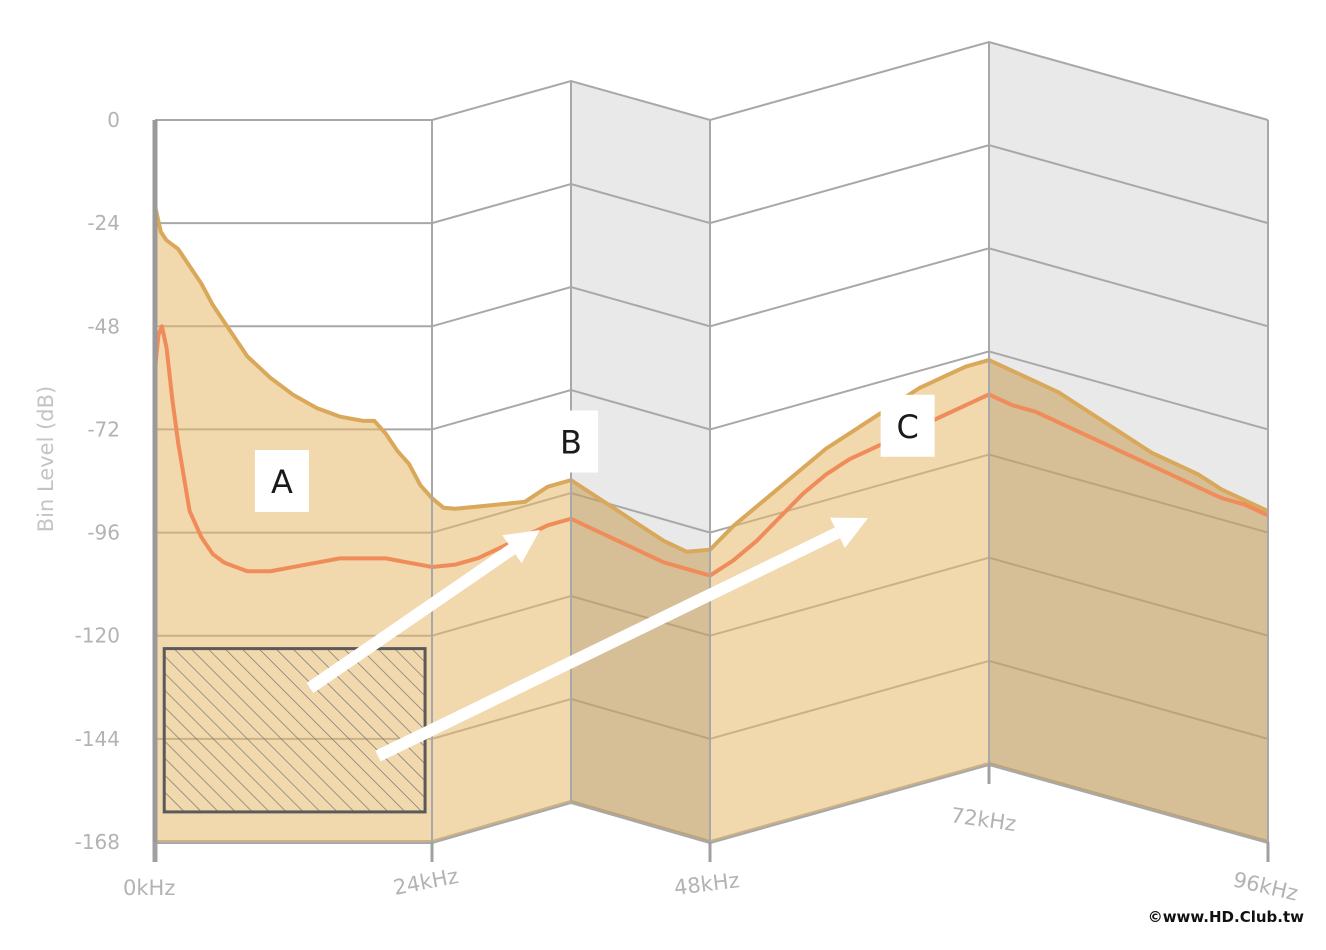  I want to click on x-tick-label: 48kHz, so click(707, 884).